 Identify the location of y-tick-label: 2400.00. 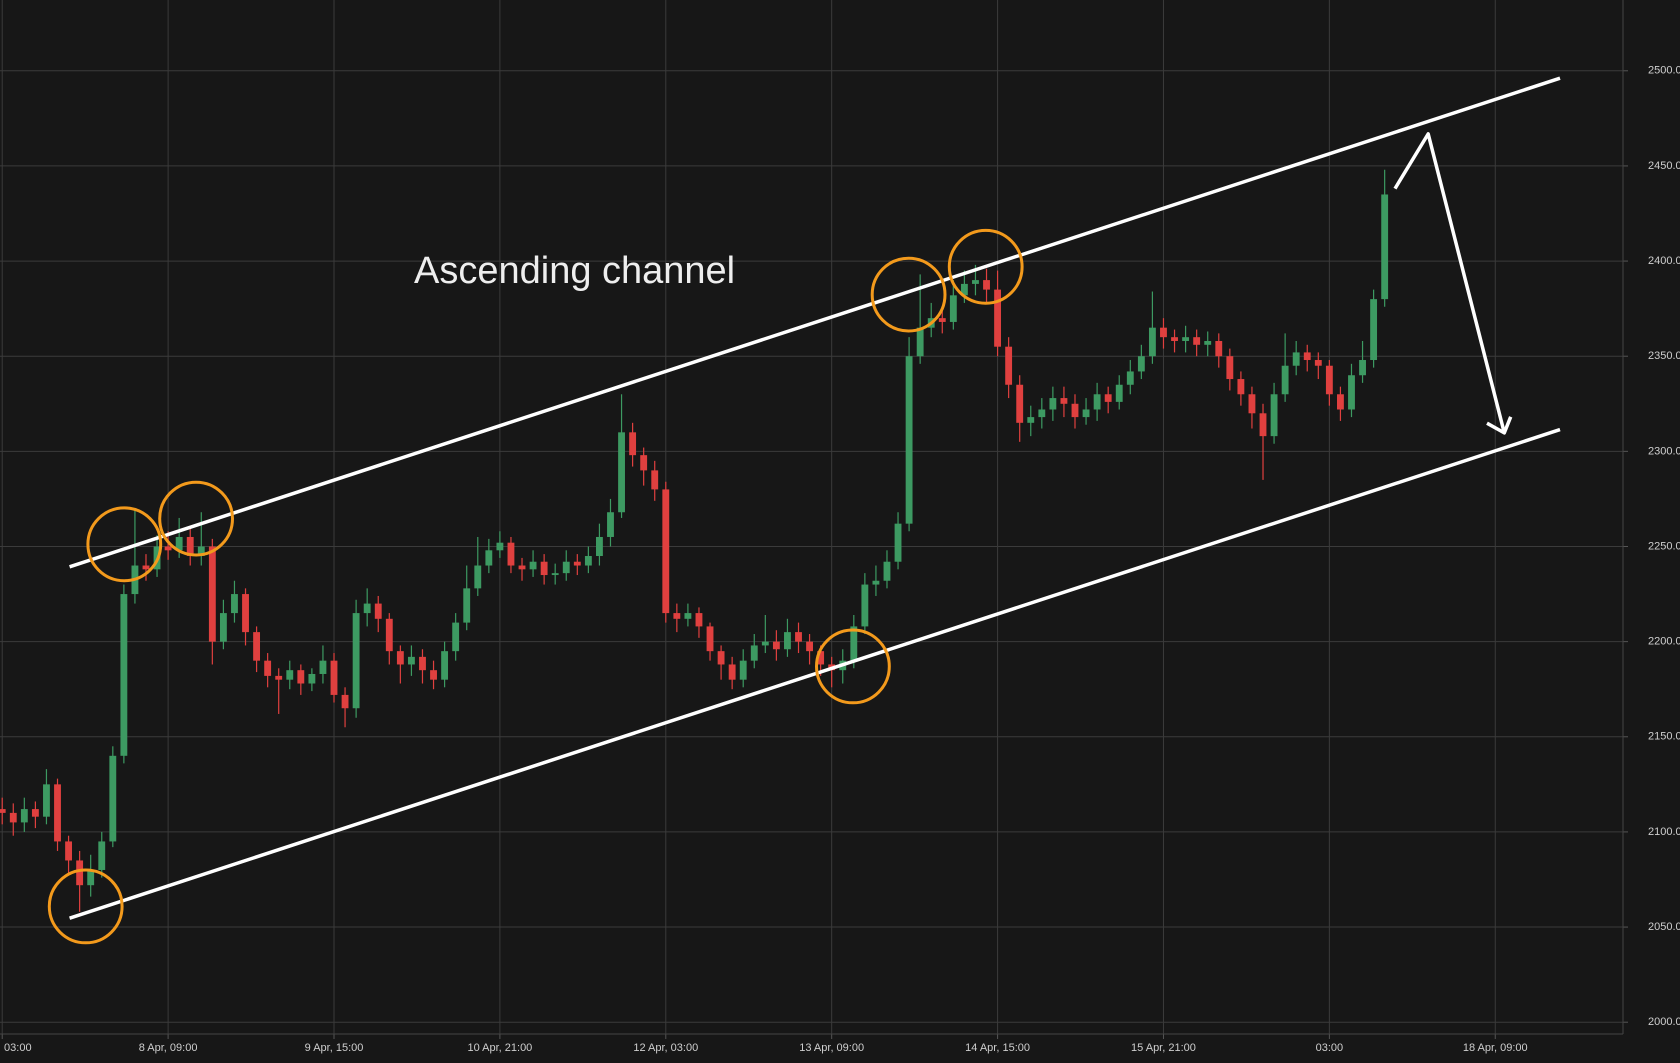
(1664, 261).